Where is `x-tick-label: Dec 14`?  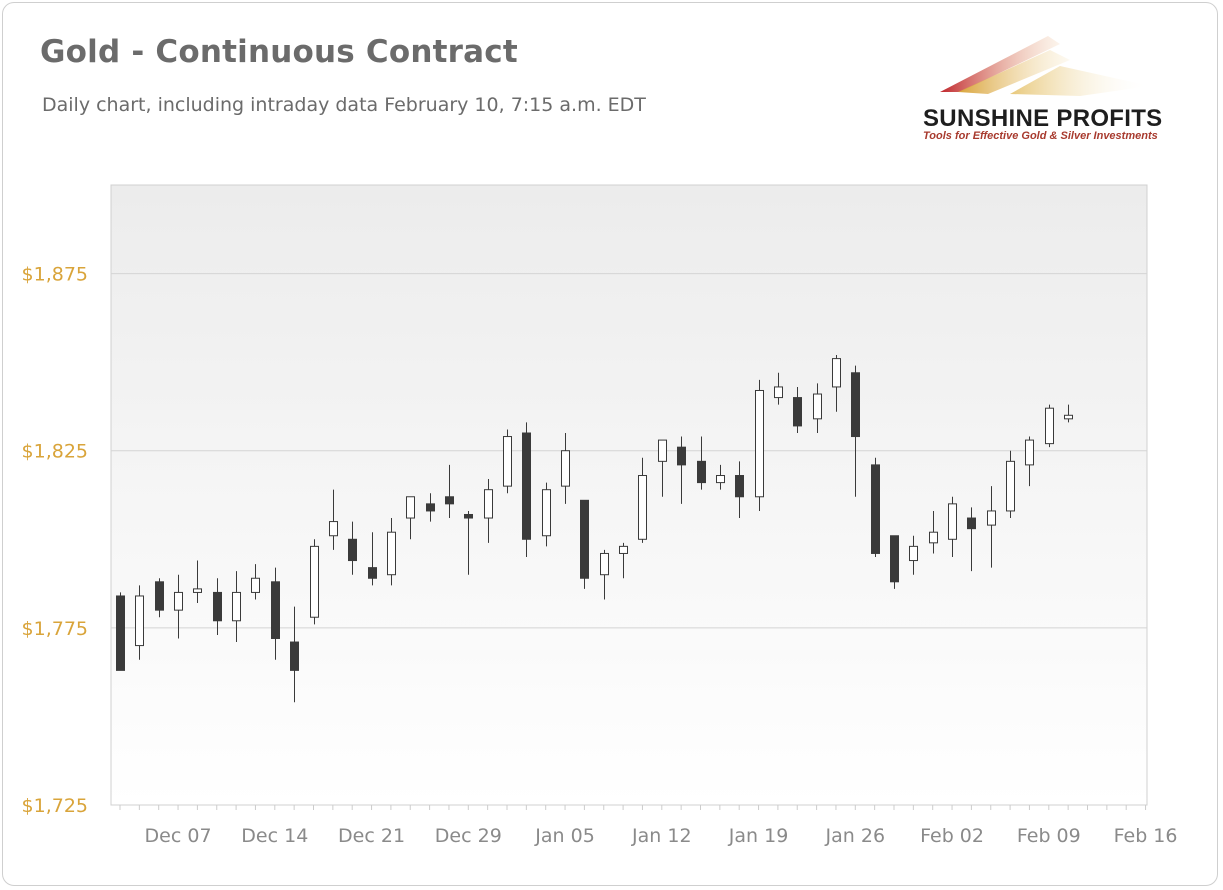
x-tick-label: Dec 14 is located at coordinates (274, 836).